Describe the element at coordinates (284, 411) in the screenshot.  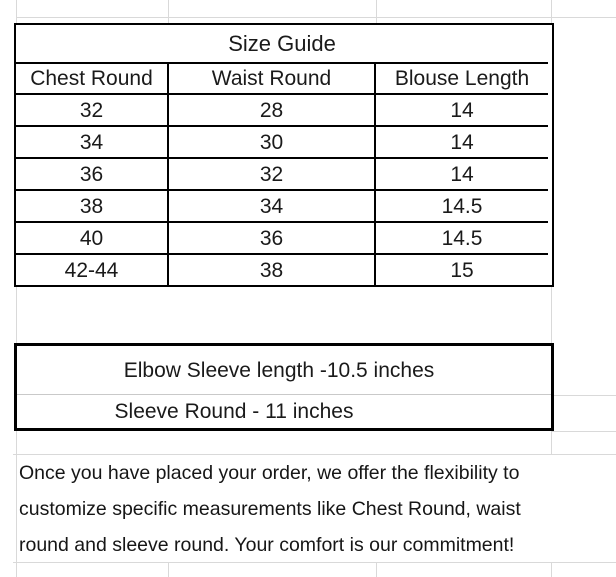
I see `sleeve-round-line: Sleeve Round - 11 inches` at that location.